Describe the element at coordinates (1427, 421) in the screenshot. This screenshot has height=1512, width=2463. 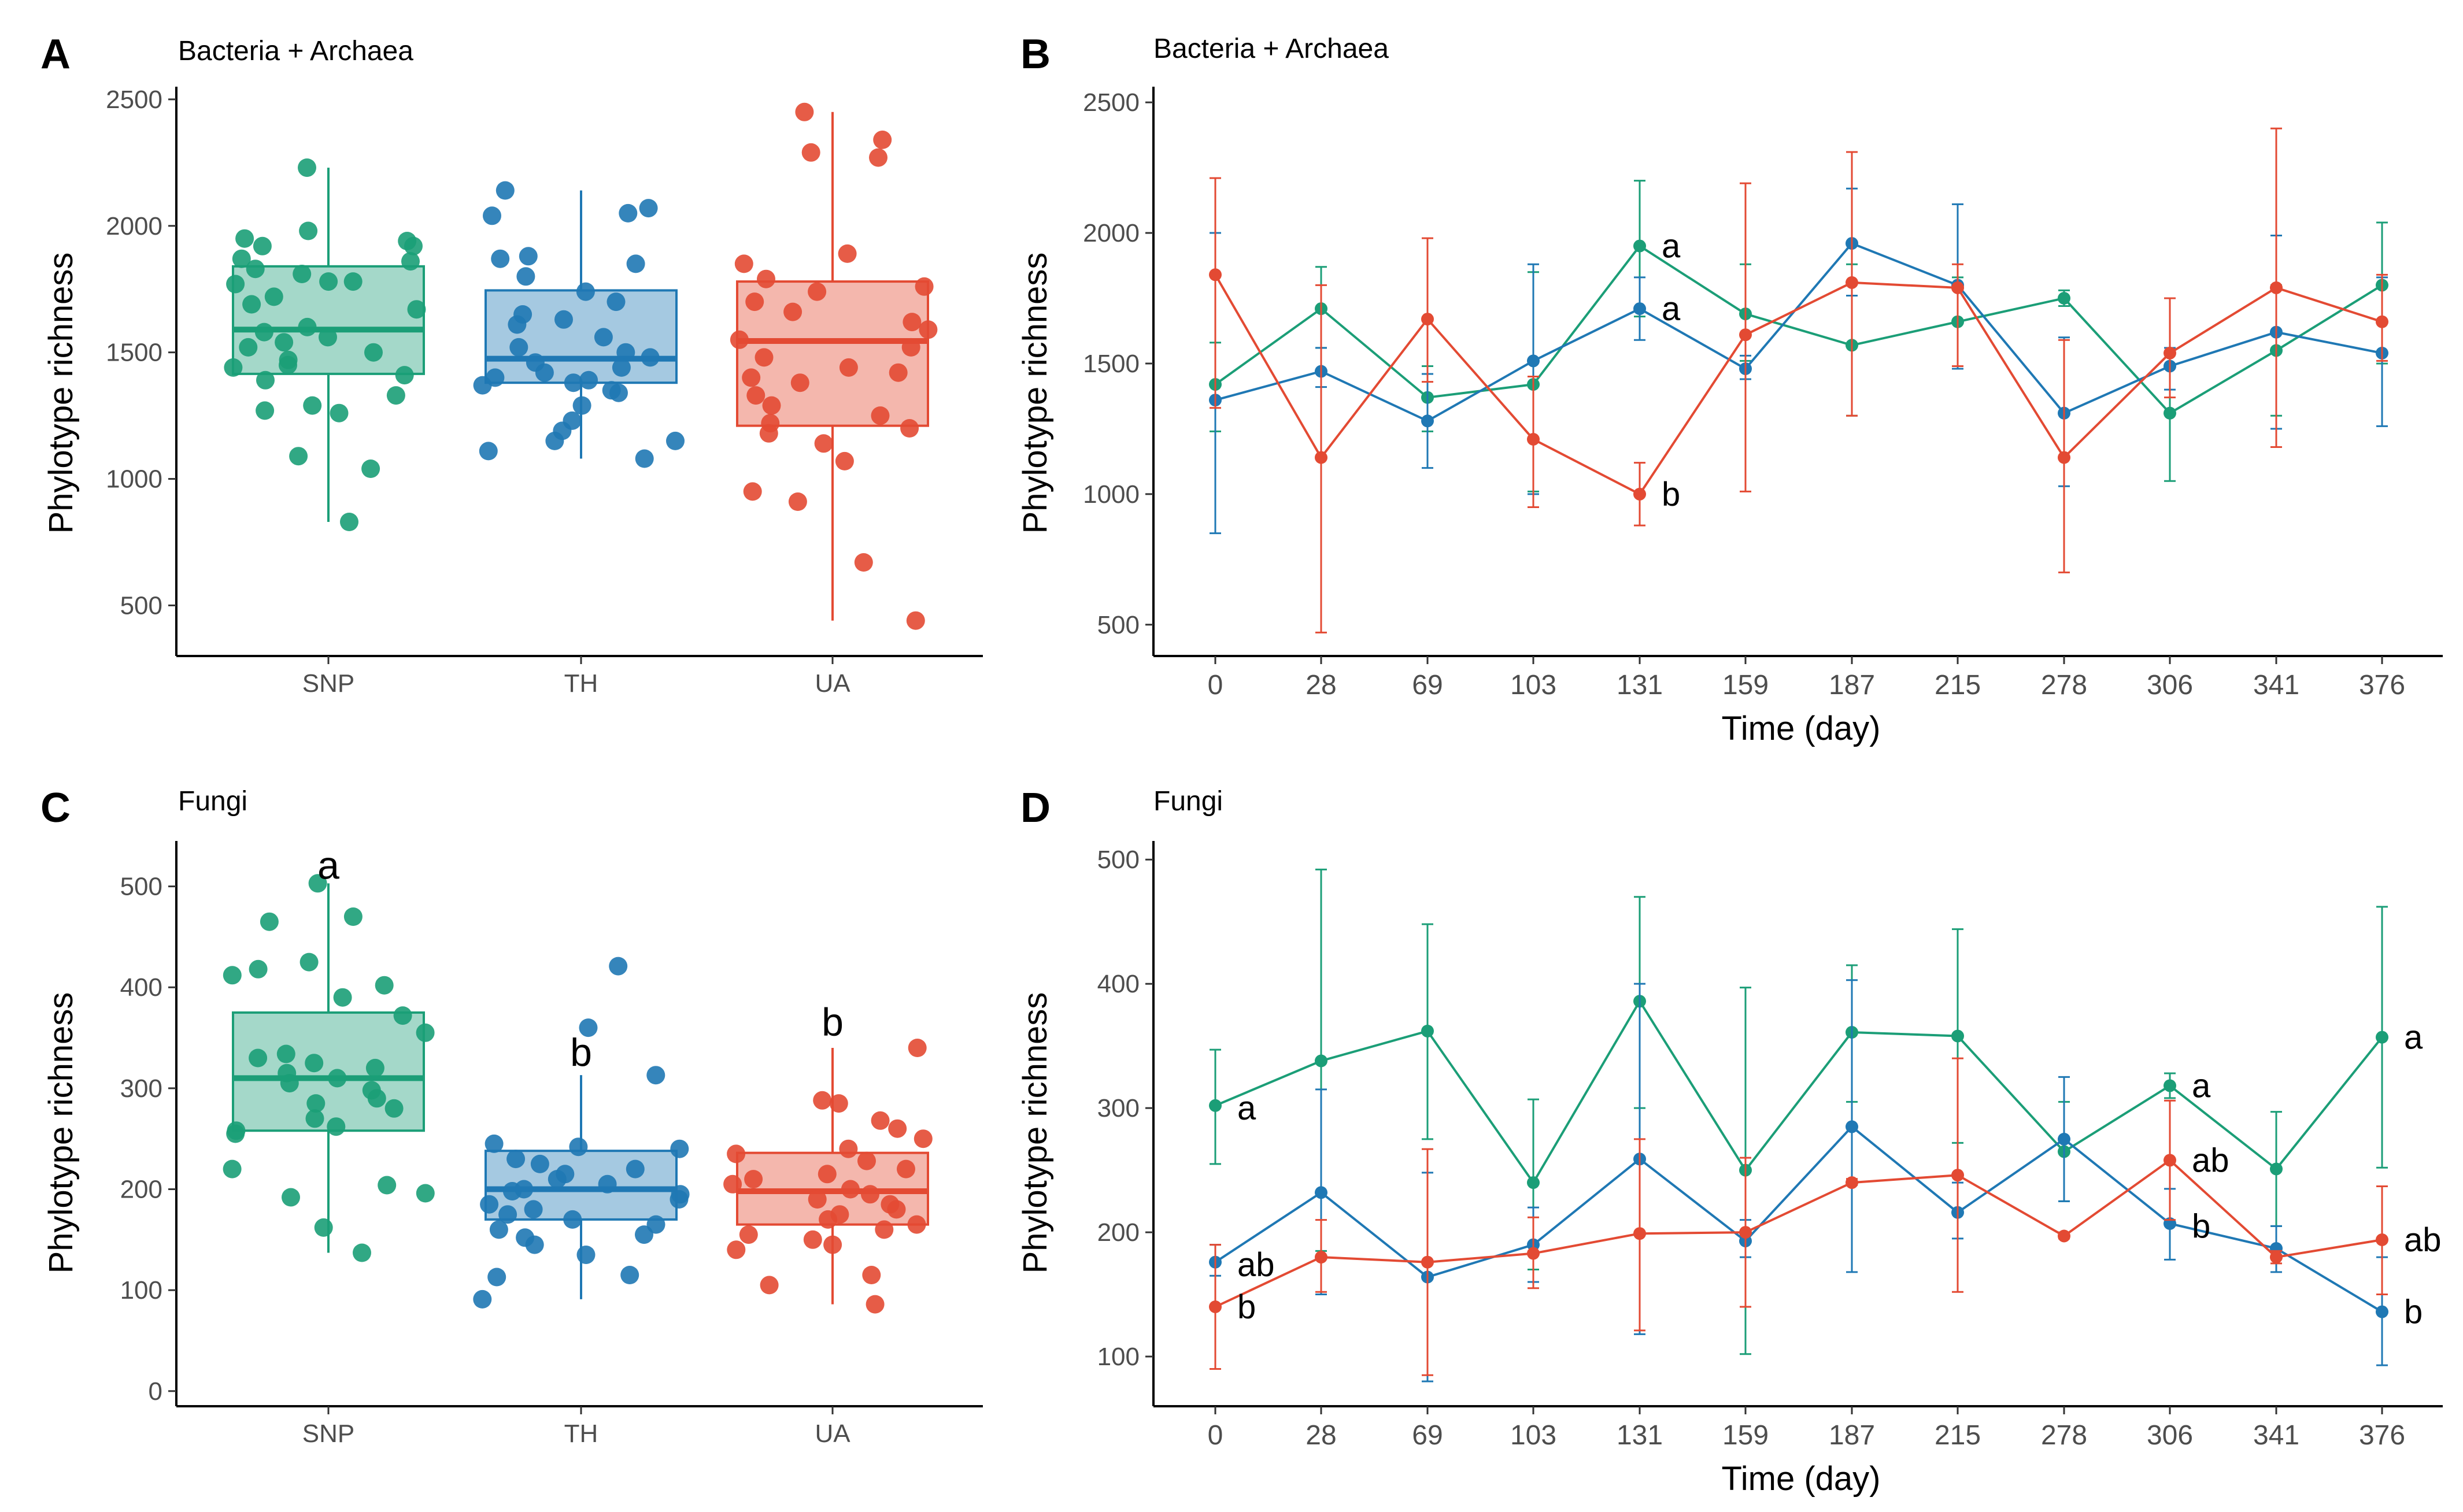
I see `panel-b-point-th` at that location.